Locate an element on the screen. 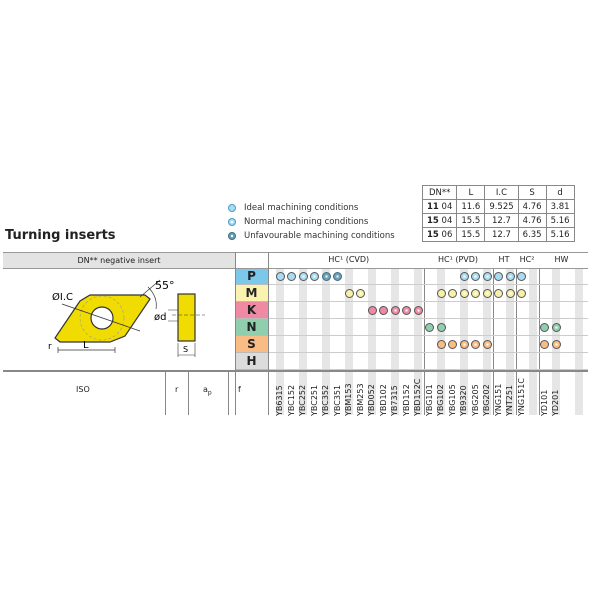  page-title: Turning inserts is located at coordinates (60, 235).